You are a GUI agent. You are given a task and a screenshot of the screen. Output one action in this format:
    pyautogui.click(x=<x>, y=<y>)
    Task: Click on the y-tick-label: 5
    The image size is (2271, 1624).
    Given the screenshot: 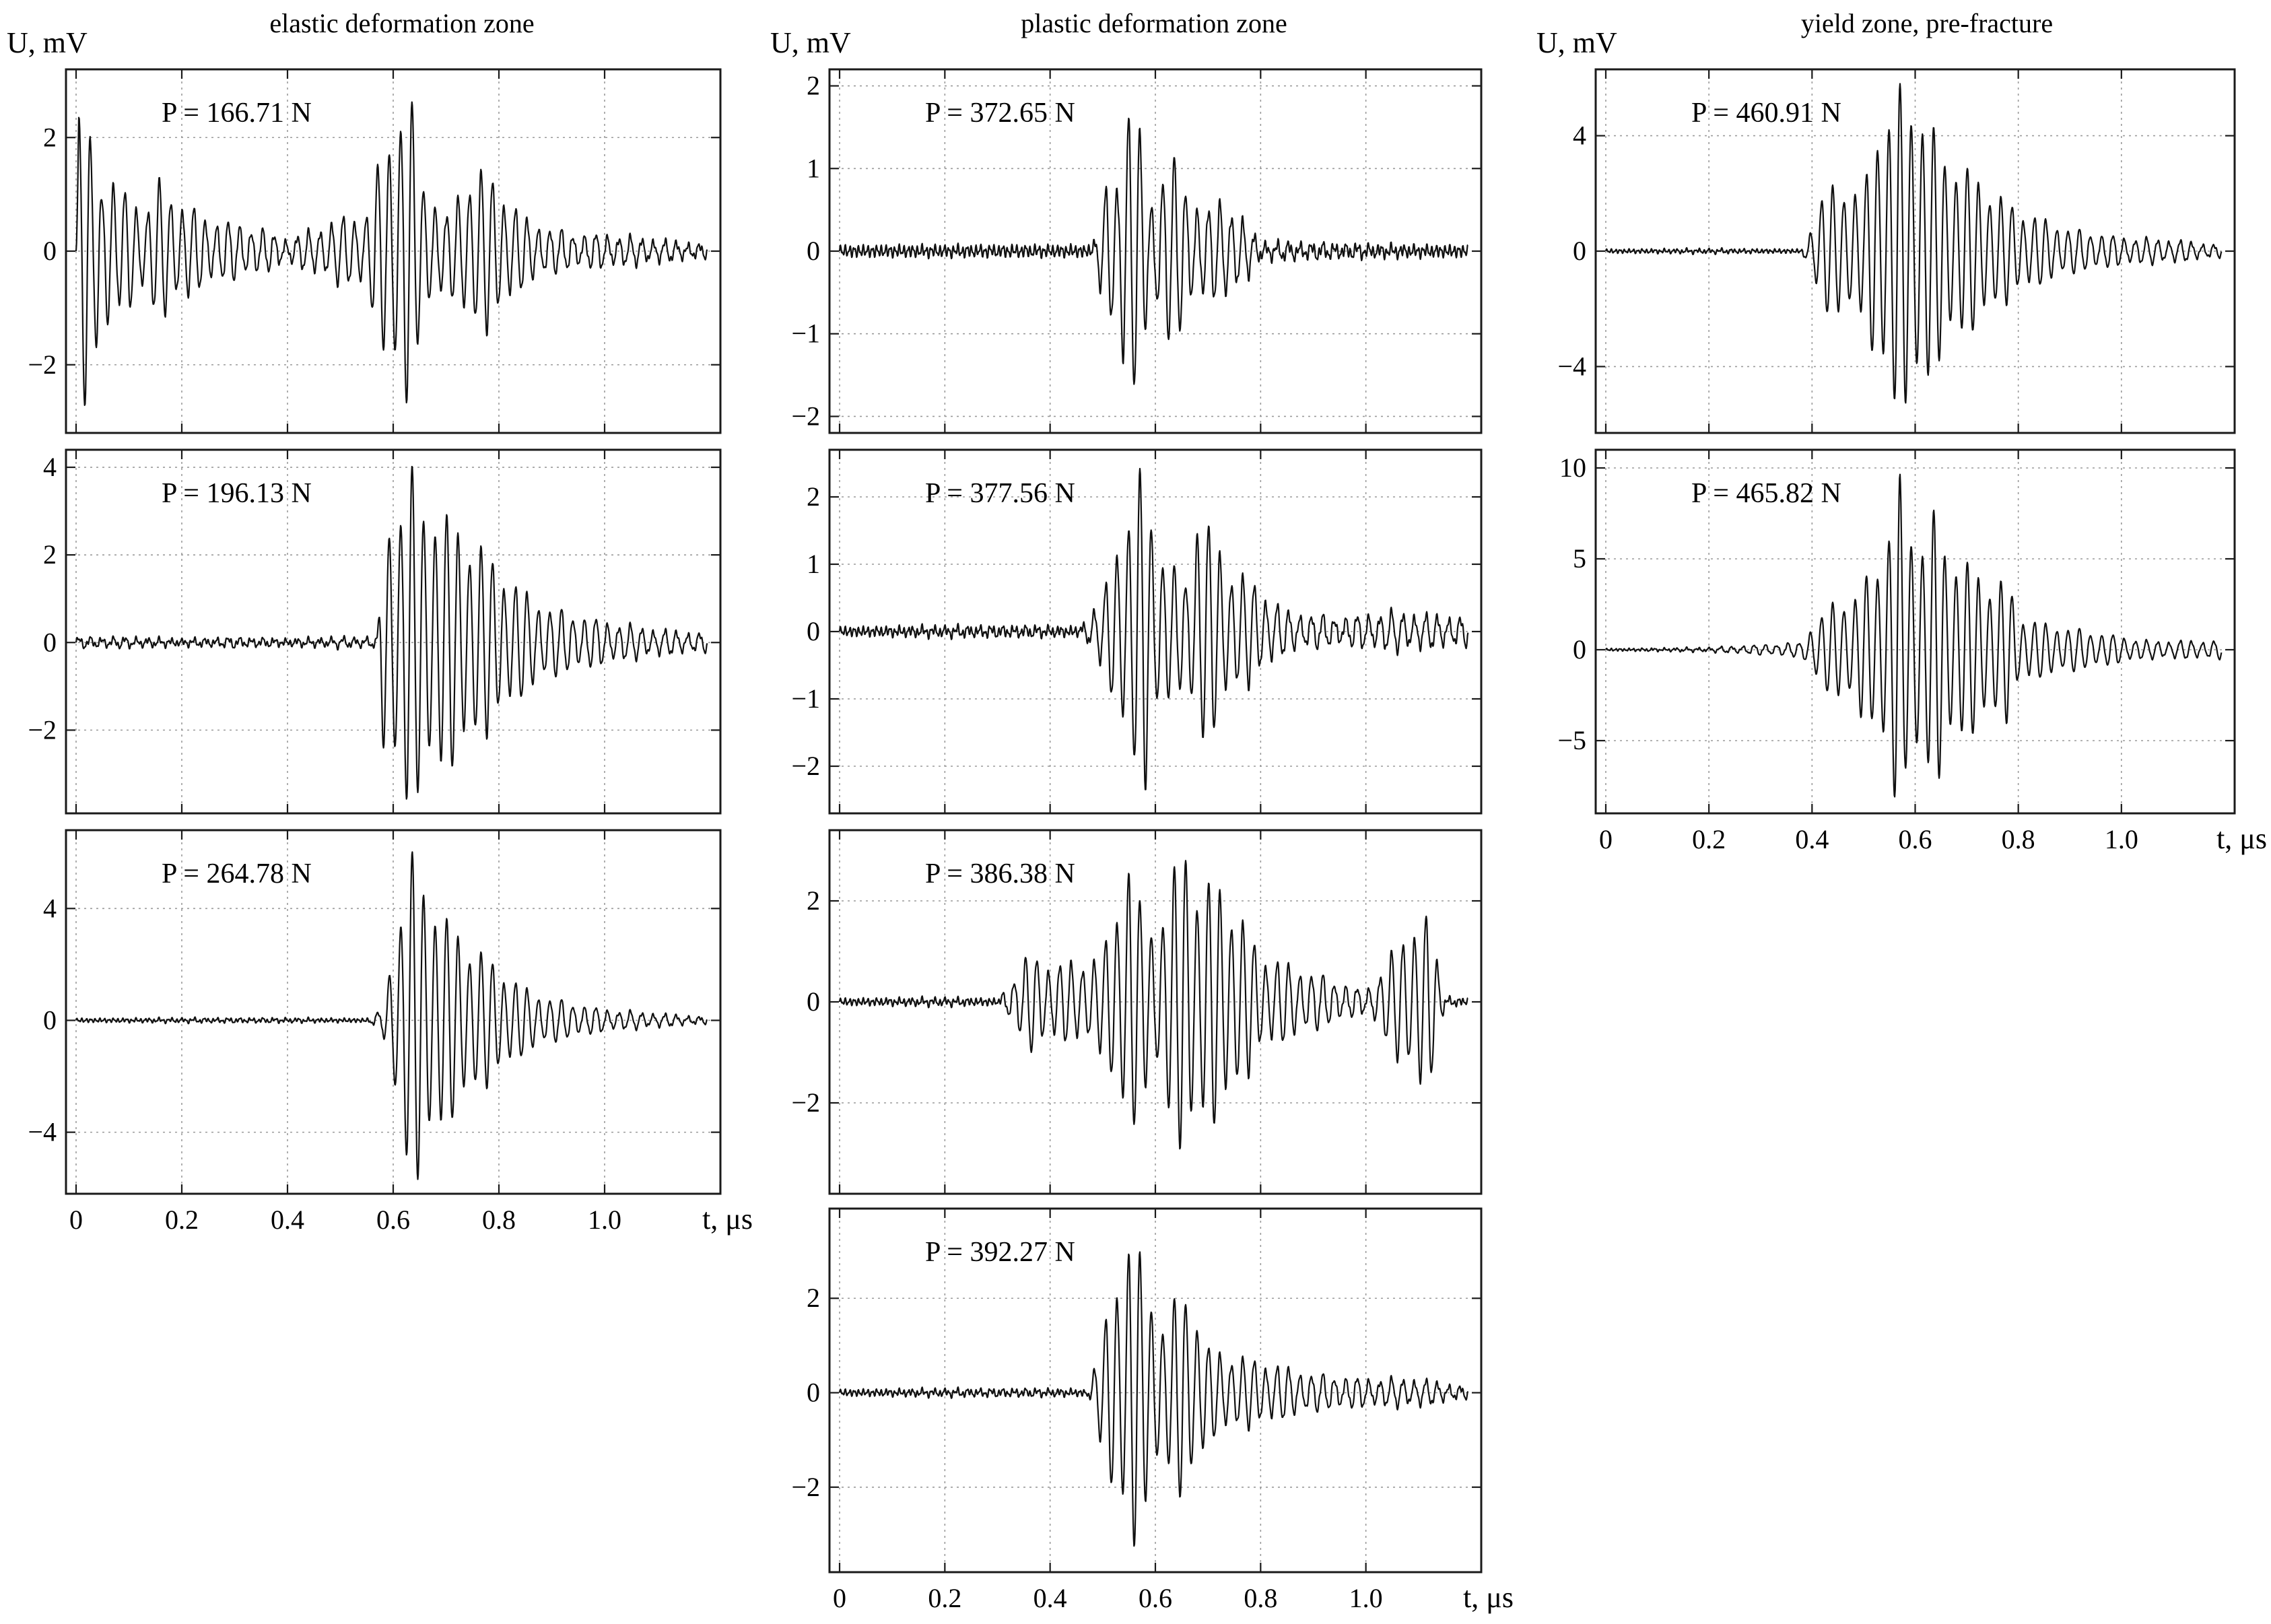 What is the action you would take?
    pyautogui.click(x=1579, y=558)
    